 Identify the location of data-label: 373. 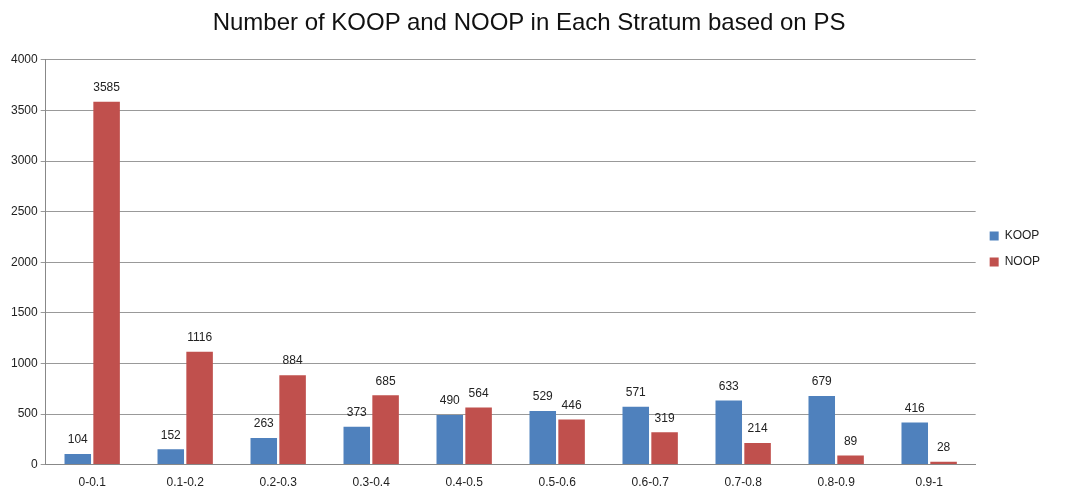
(357, 412).